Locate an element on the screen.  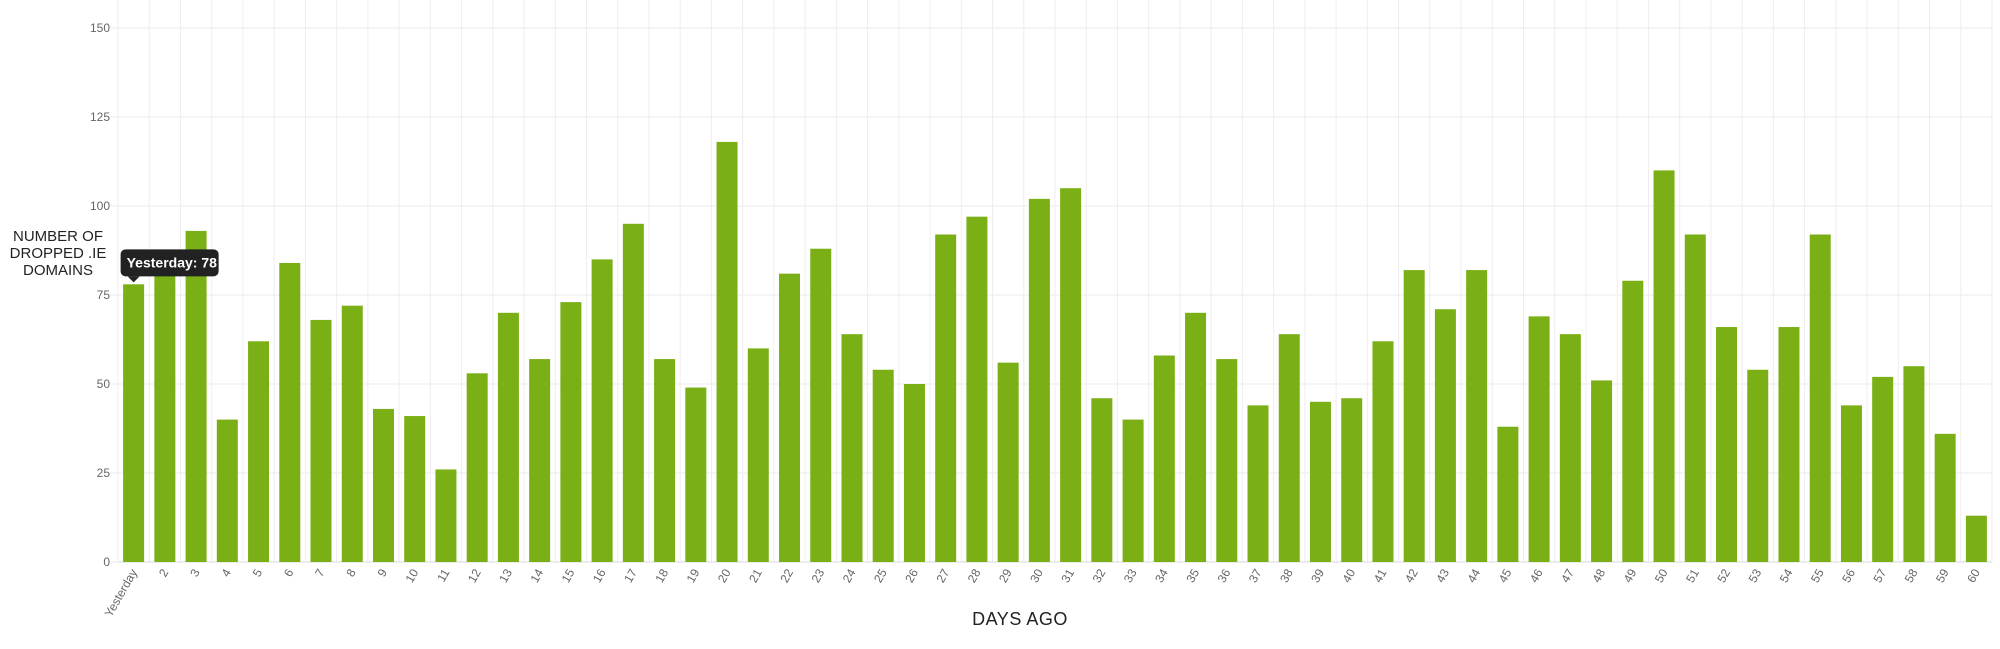
y-tick-label: 75 is located at coordinates (104, 295).